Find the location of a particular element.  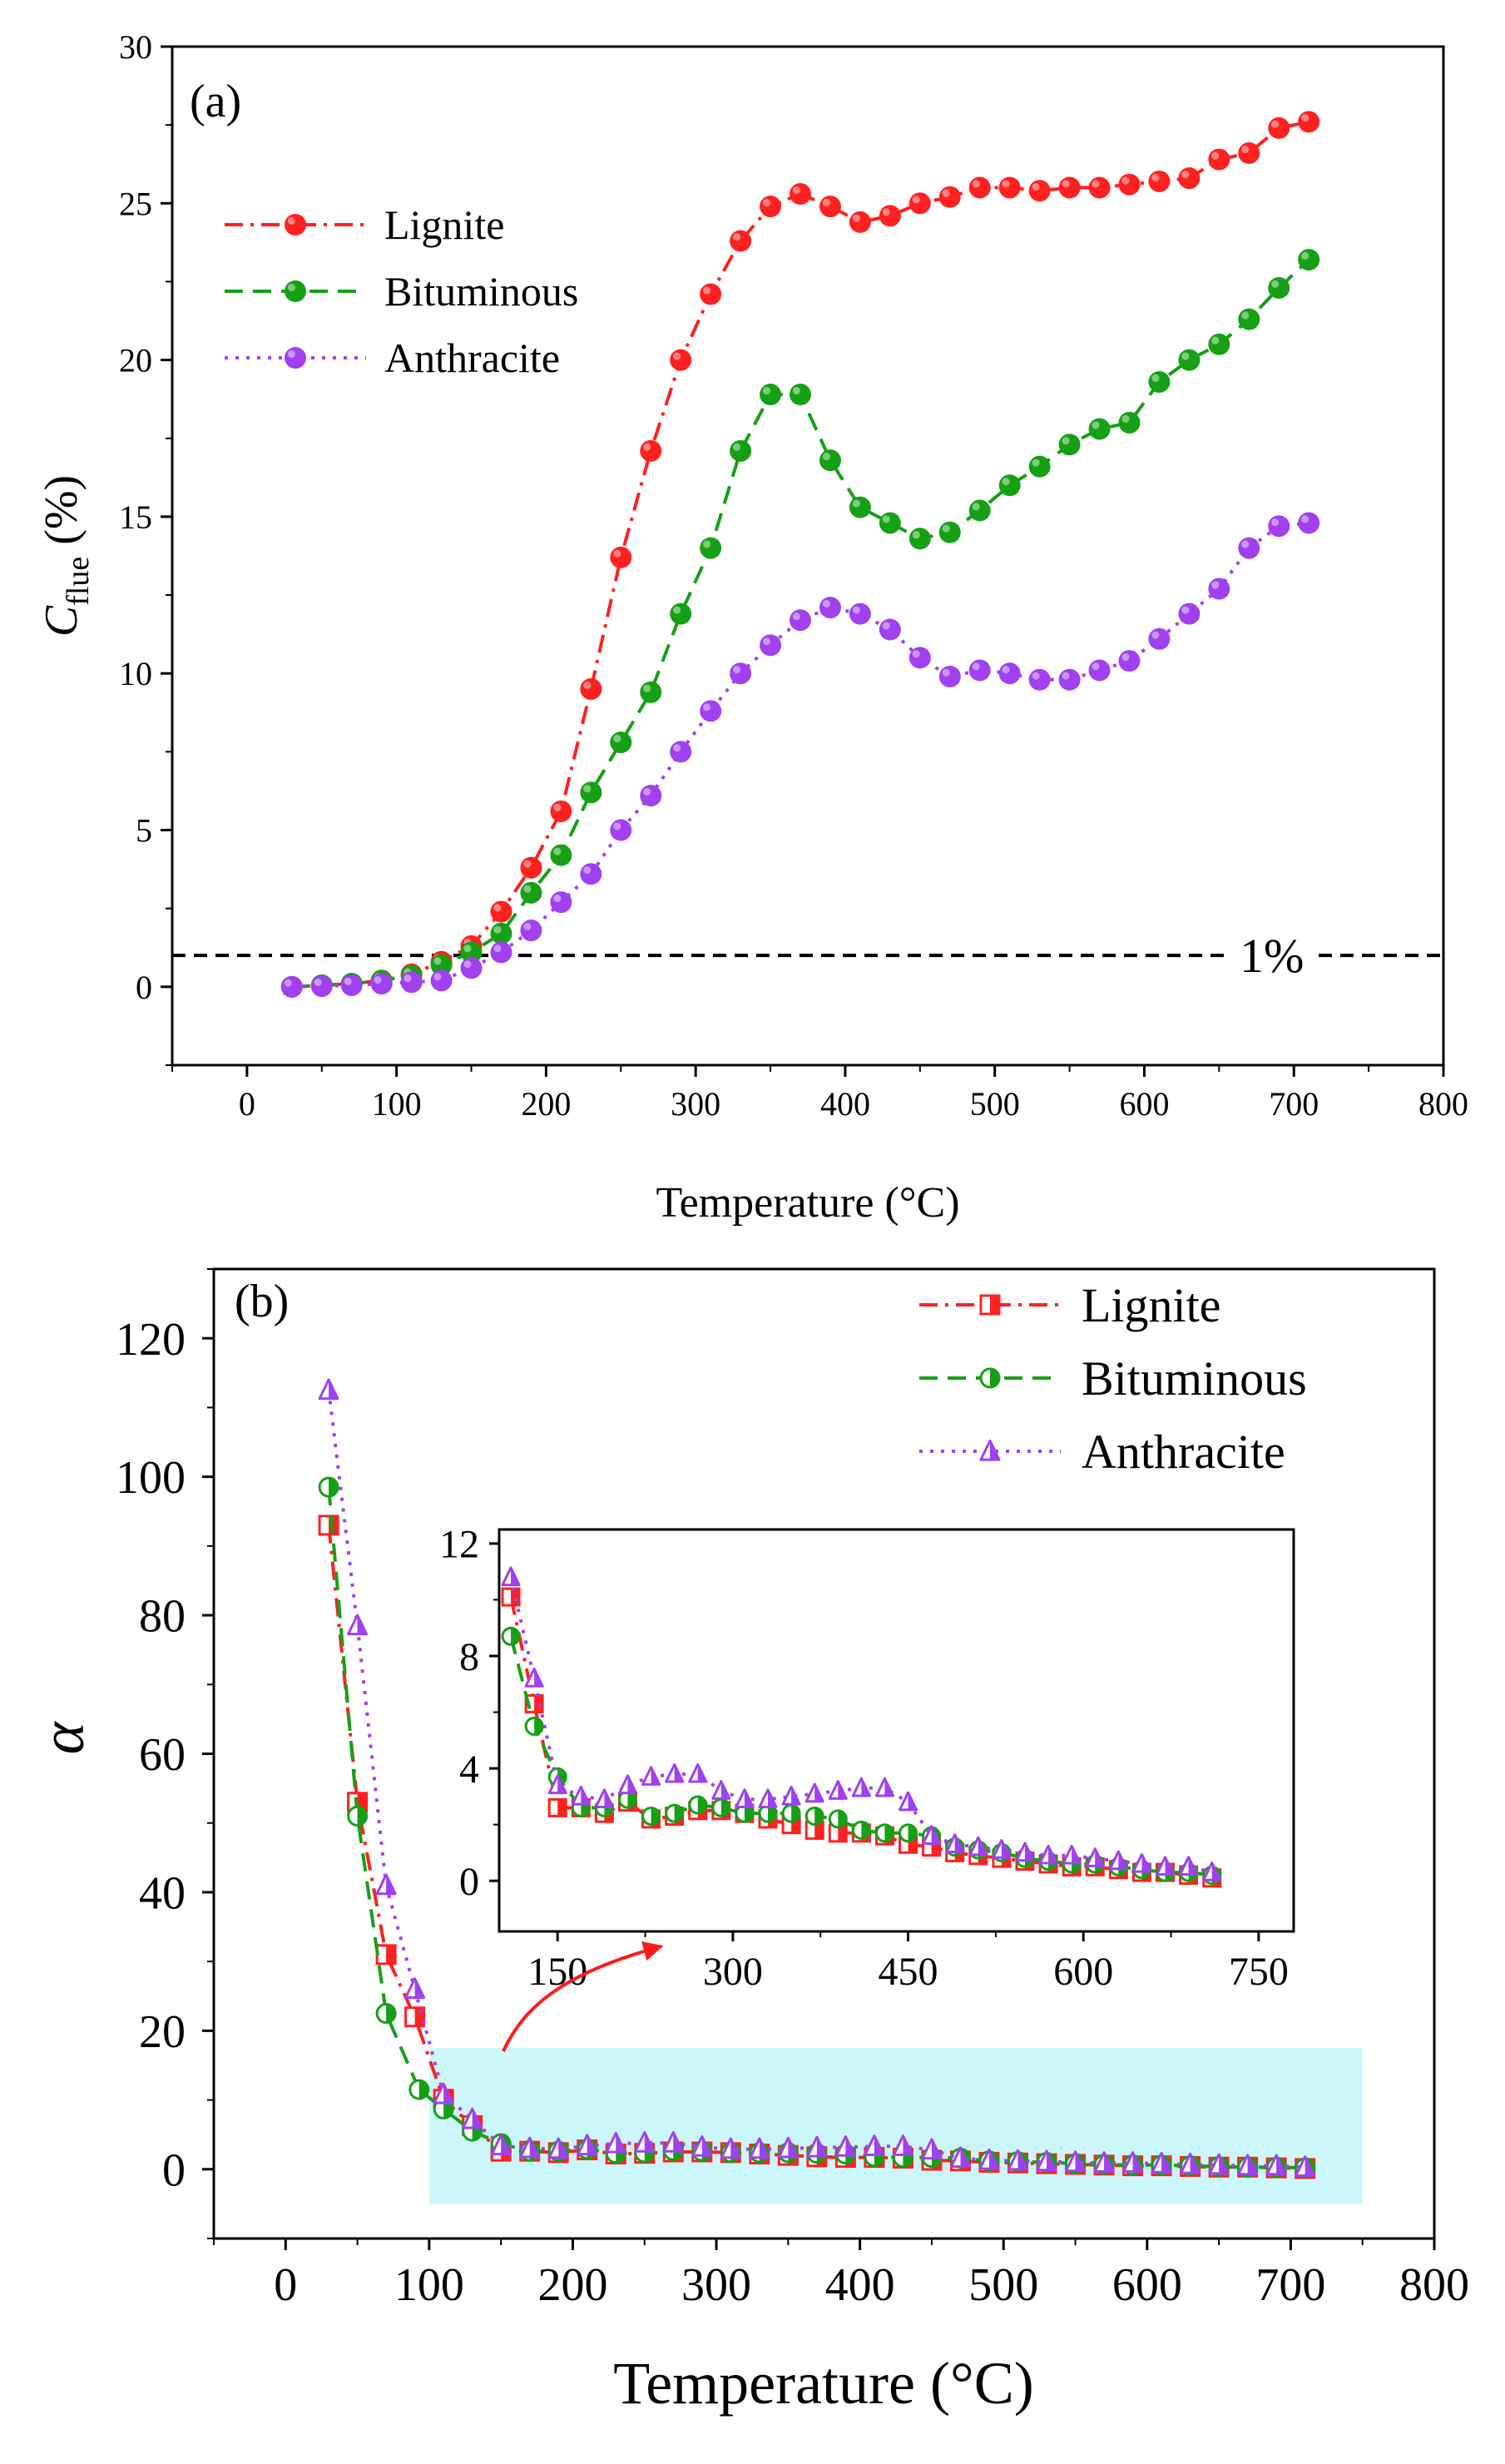

x-tick-label: 800 is located at coordinates (1434, 2285).